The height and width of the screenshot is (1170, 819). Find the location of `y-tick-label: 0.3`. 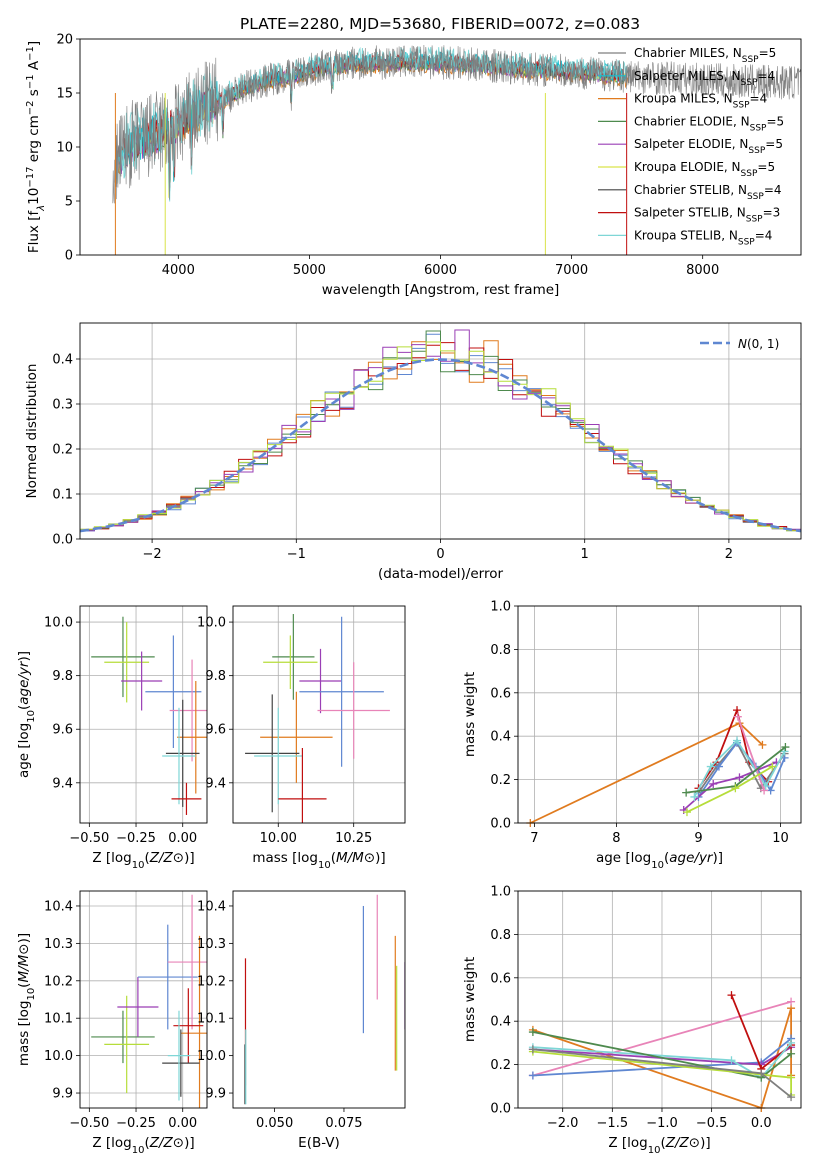

y-tick-label: 0.3 is located at coordinates (62, 405).